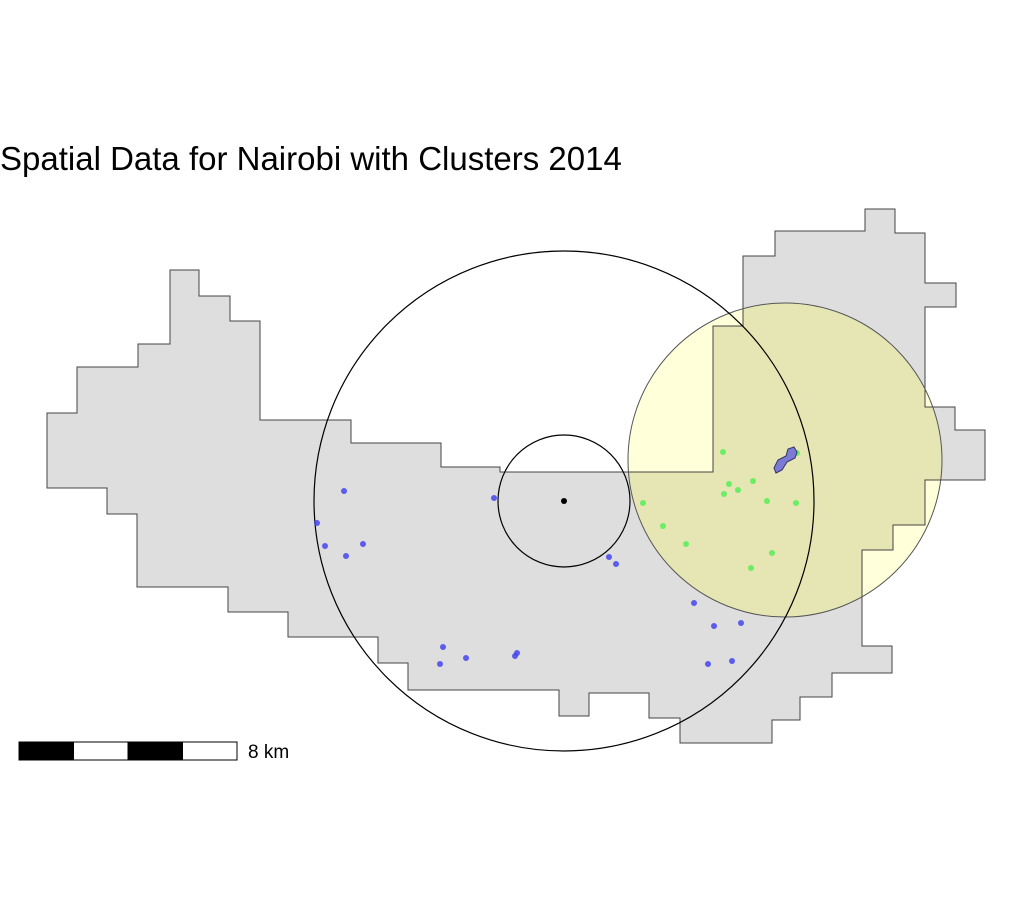 The height and width of the screenshot is (914, 1032). What do you see at coordinates (785, 460) in the screenshot?
I see `hotspot-polygon` at bounding box center [785, 460].